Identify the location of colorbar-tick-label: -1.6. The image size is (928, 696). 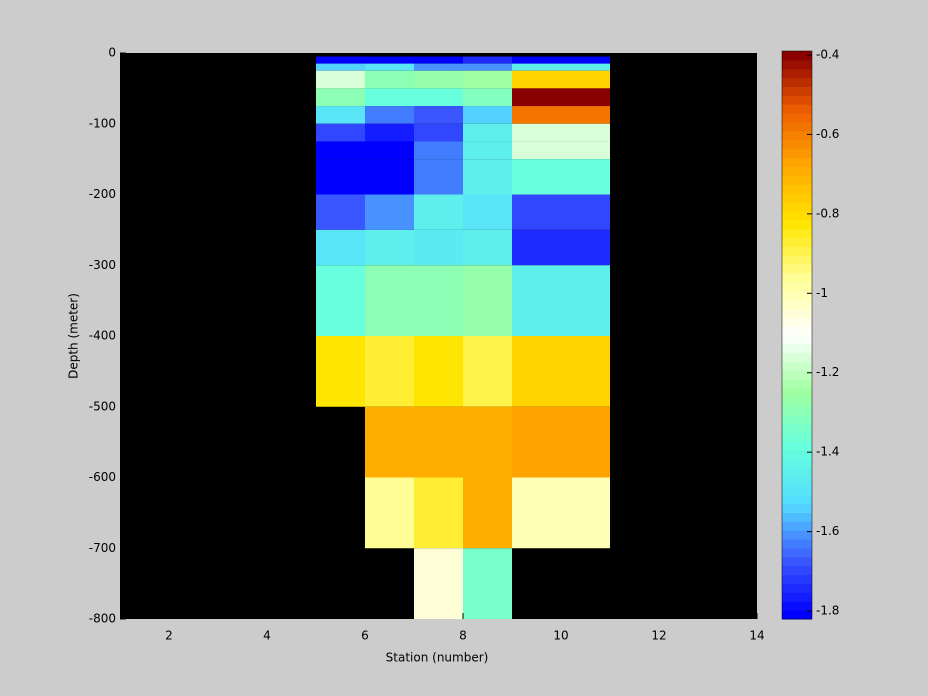
(827, 531).